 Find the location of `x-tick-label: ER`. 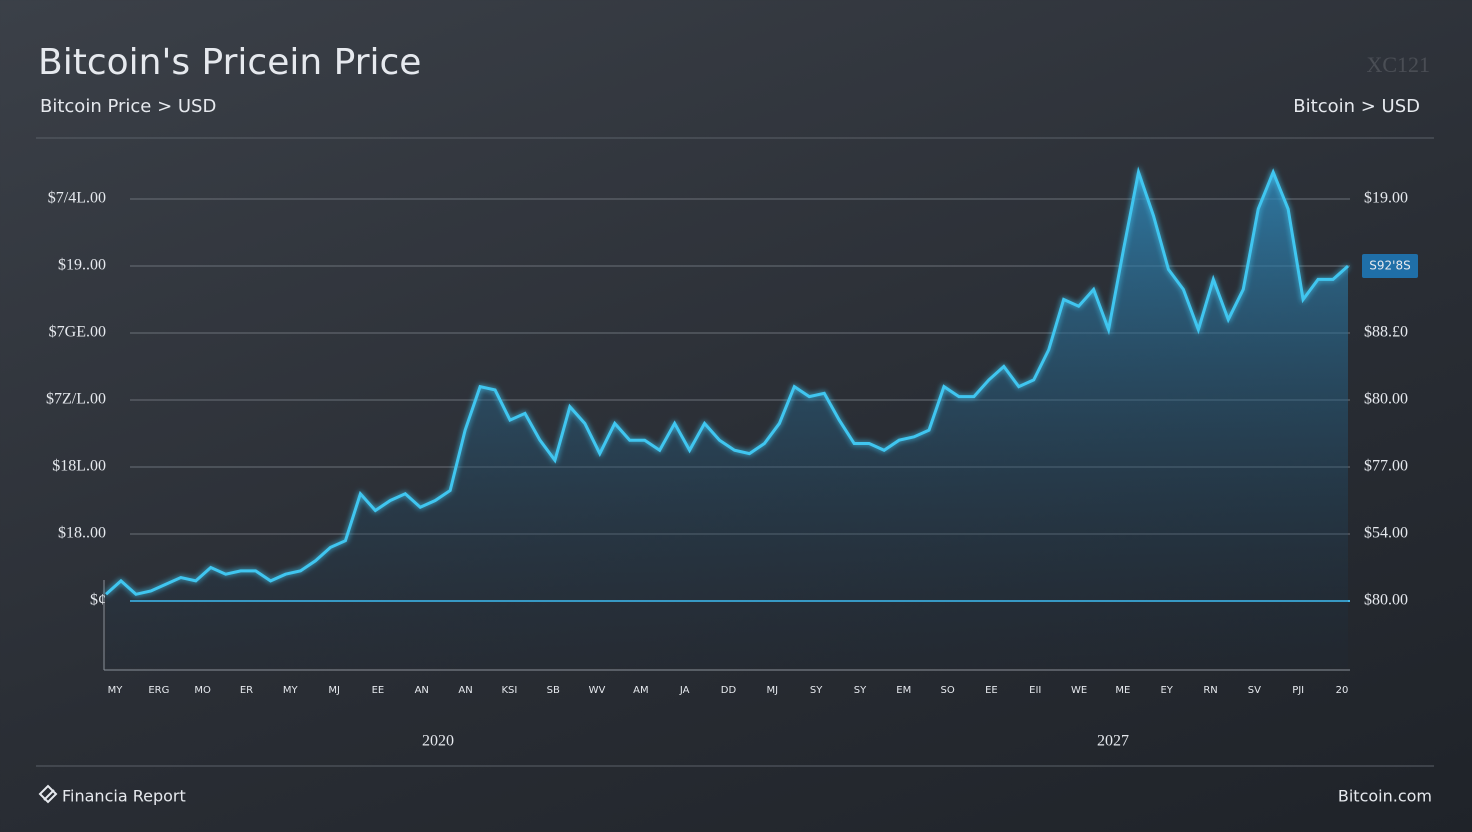

x-tick-label: ER is located at coordinates (246, 690).